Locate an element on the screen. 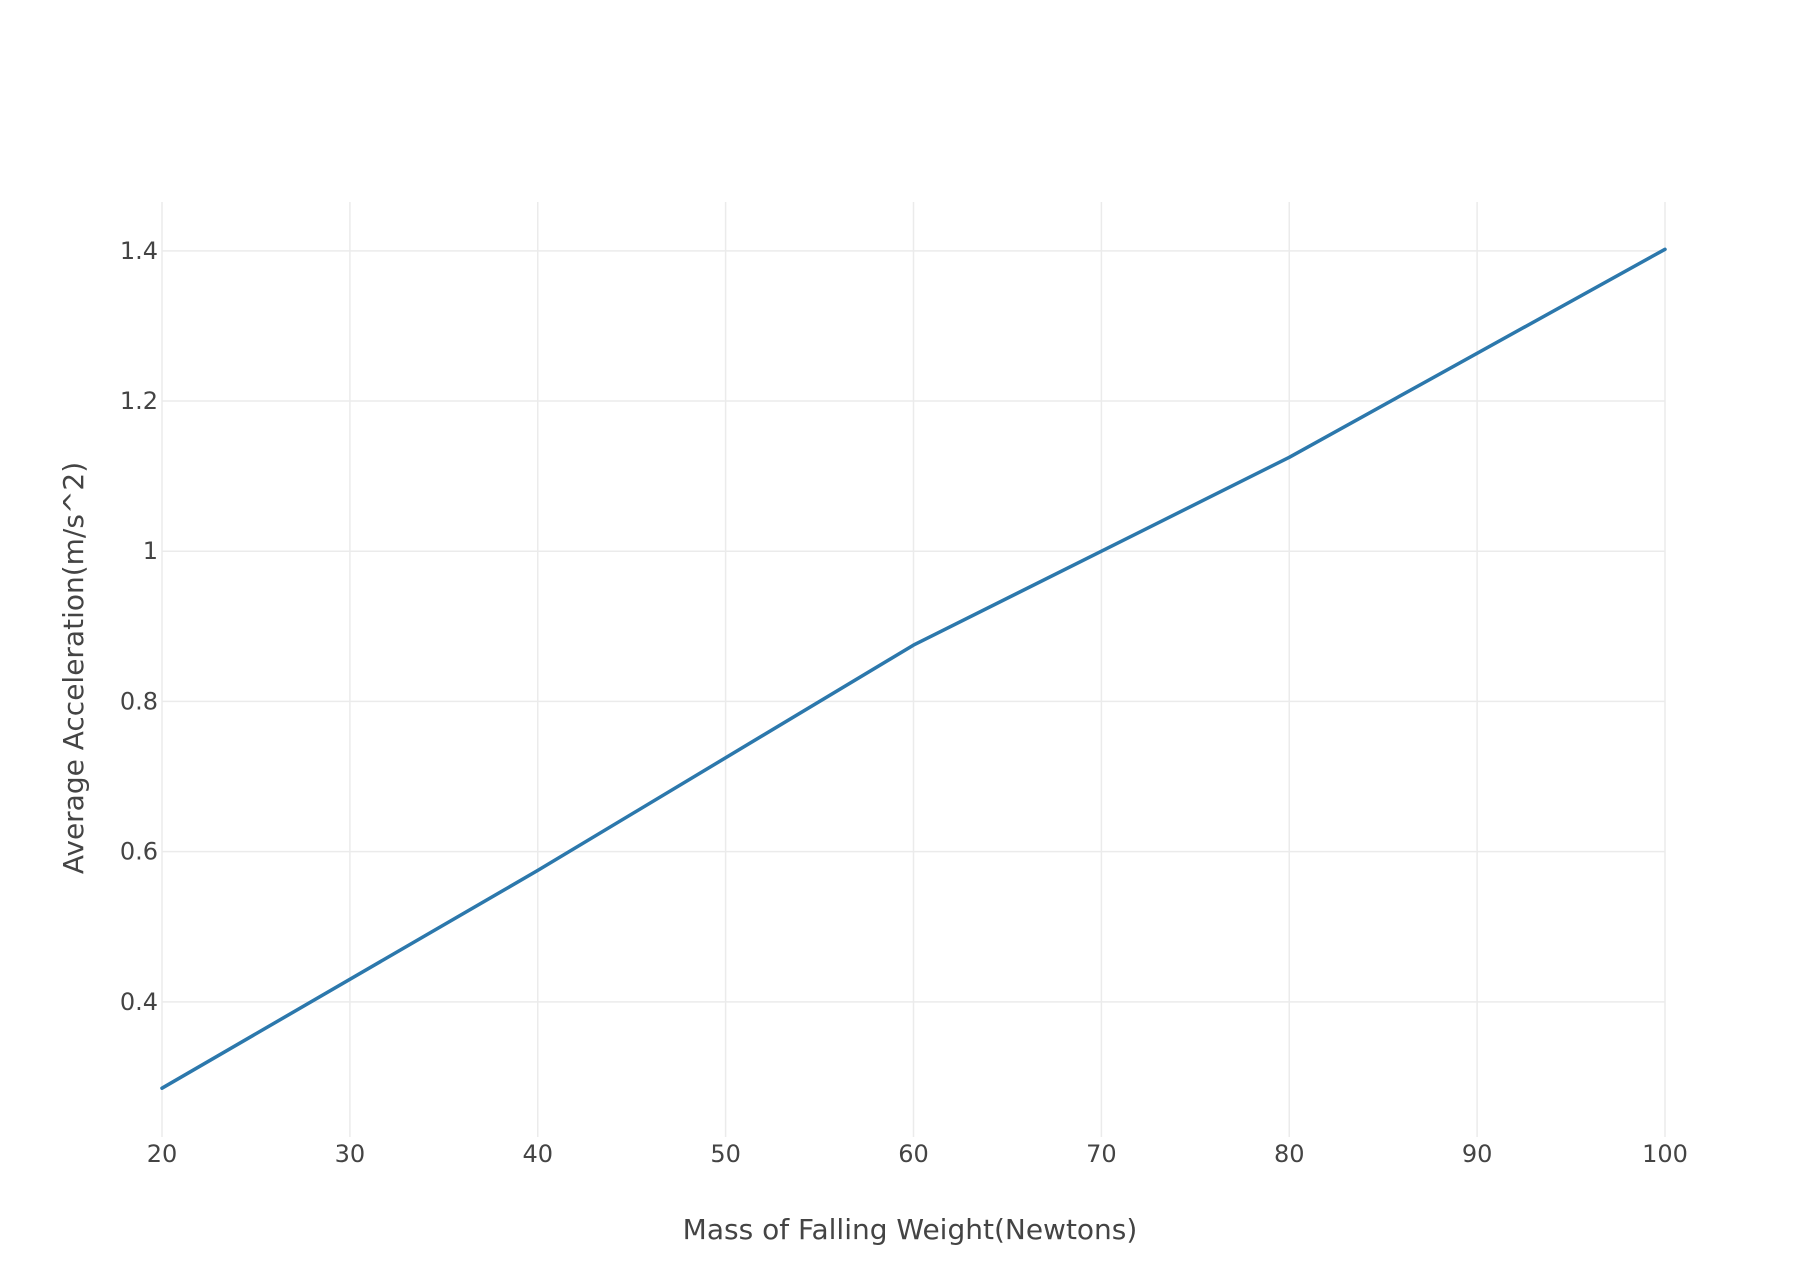 This screenshot has width=1810, height=1288. y-tick-label: 0.4 is located at coordinates (139, 1002).